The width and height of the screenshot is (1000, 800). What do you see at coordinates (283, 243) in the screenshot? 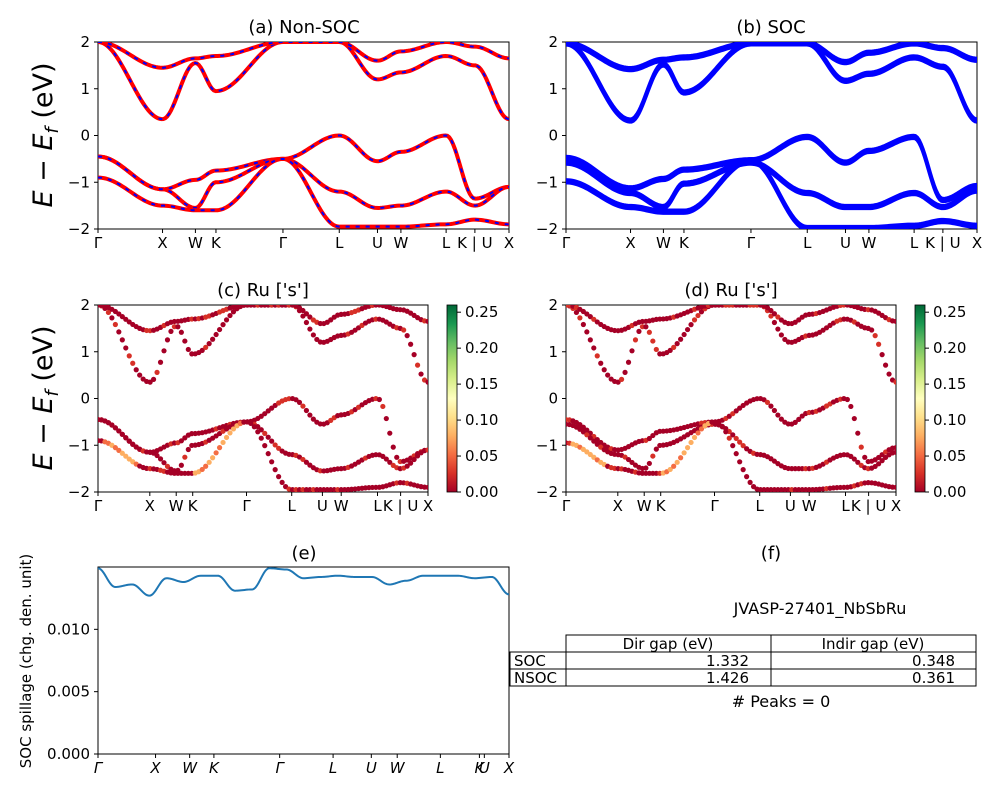
I see `panel-a-xtick-label: Γ` at bounding box center [283, 243].